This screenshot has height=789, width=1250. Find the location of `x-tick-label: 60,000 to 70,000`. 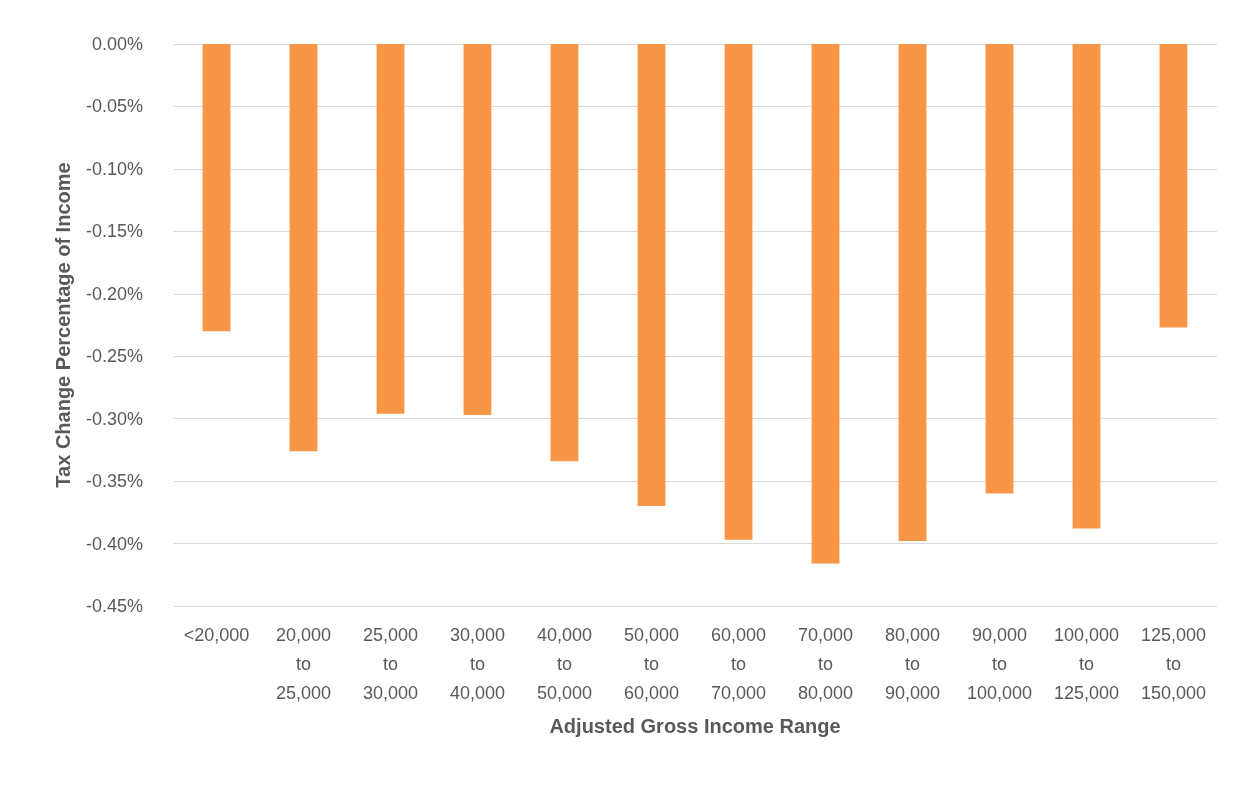

x-tick-label: 60,000 to 70,000 is located at coordinates (738, 663).